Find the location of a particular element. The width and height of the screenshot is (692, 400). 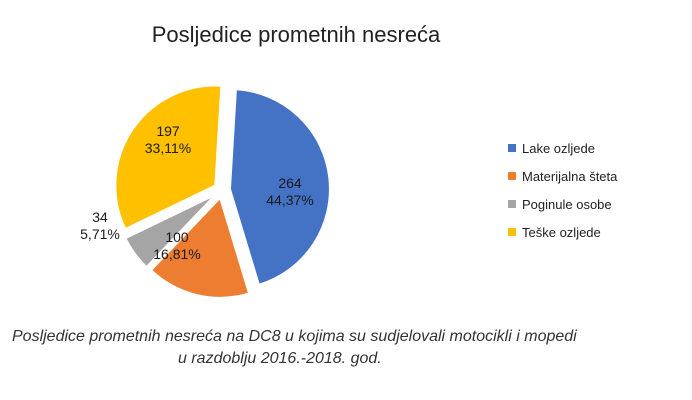

legend-label: Materijalna šteta is located at coordinates (570, 176).